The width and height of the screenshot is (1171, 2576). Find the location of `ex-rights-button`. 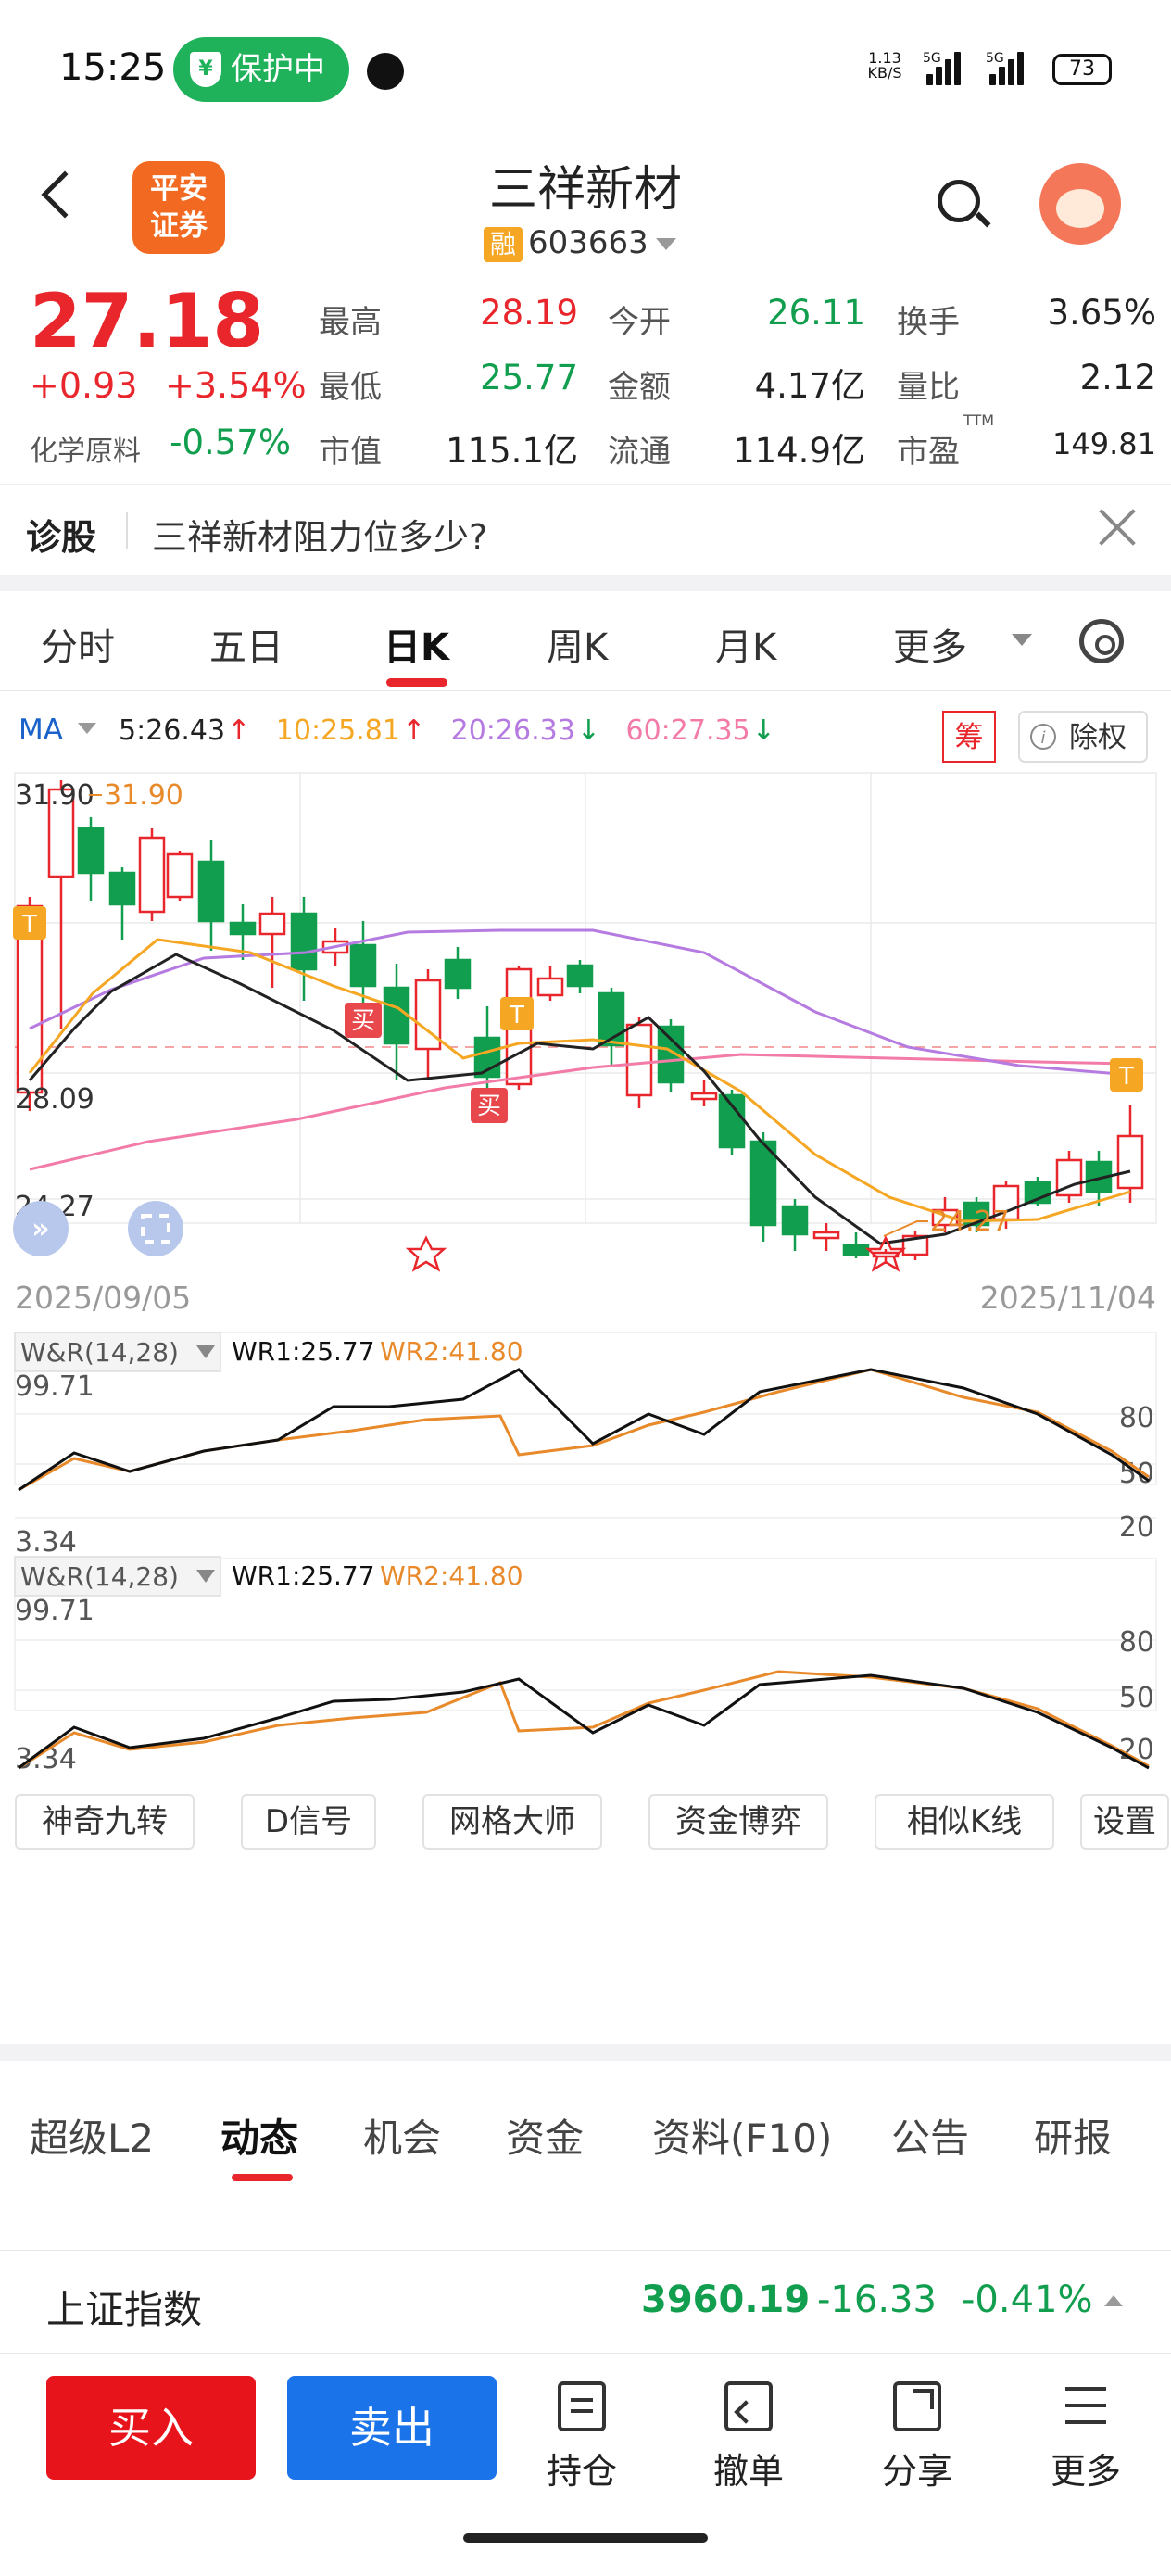

ex-rights-button is located at coordinates (1083, 737).